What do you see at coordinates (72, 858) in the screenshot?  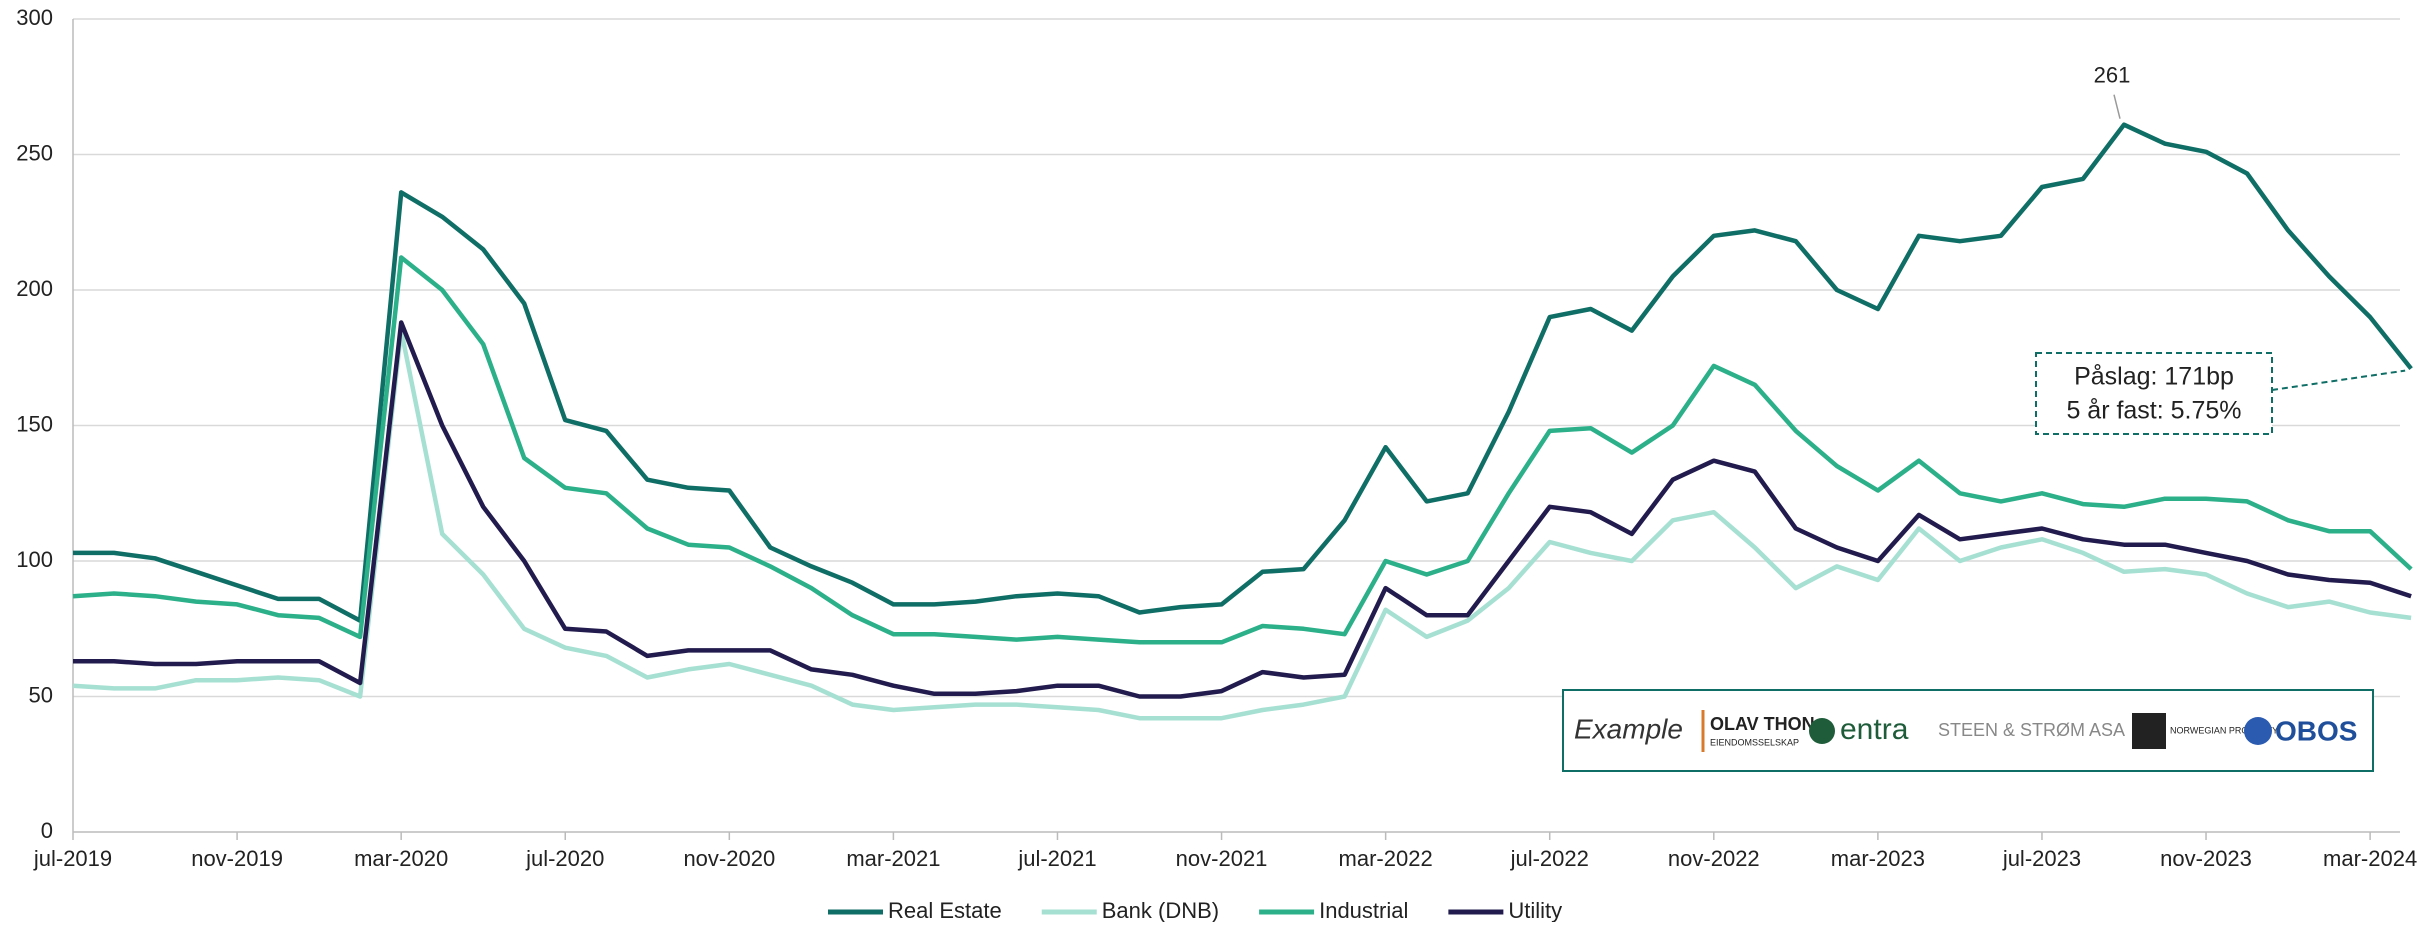 I see `x-tick-label: jul-2019` at bounding box center [72, 858].